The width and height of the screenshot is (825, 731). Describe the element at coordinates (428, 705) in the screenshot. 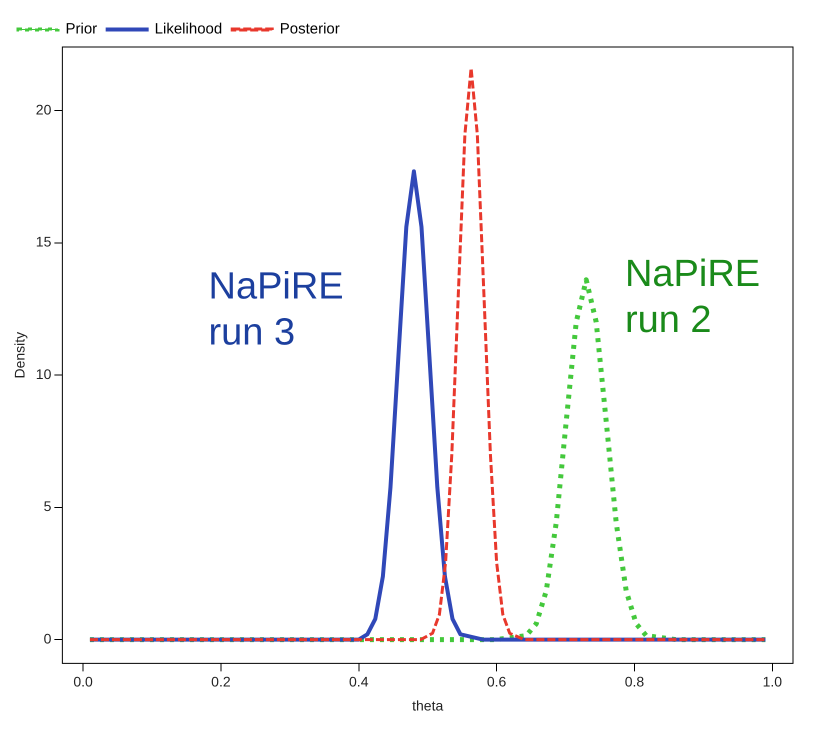

I see `x-axis-title: theta` at that location.